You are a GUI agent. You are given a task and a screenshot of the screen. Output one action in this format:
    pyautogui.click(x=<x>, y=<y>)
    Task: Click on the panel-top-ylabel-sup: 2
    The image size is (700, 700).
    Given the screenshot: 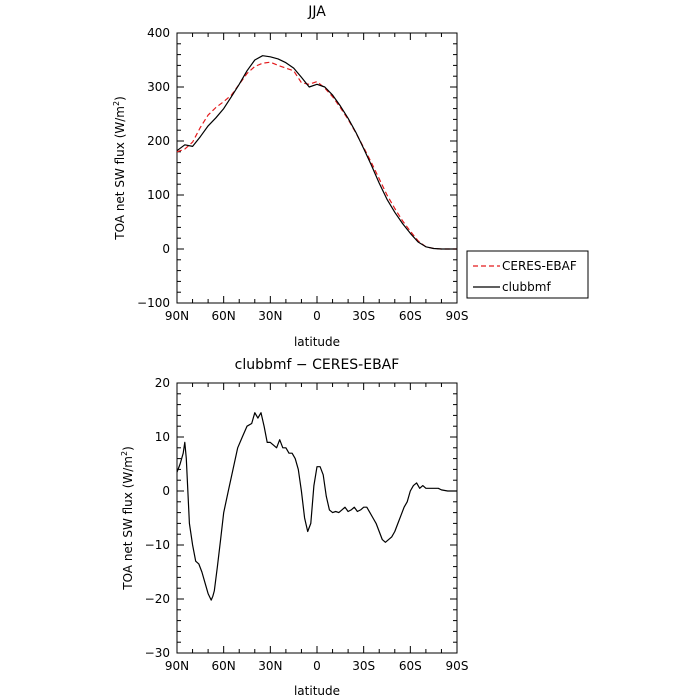 What is the action you would take?
    pyautogui.click(x=116, y=103)
    